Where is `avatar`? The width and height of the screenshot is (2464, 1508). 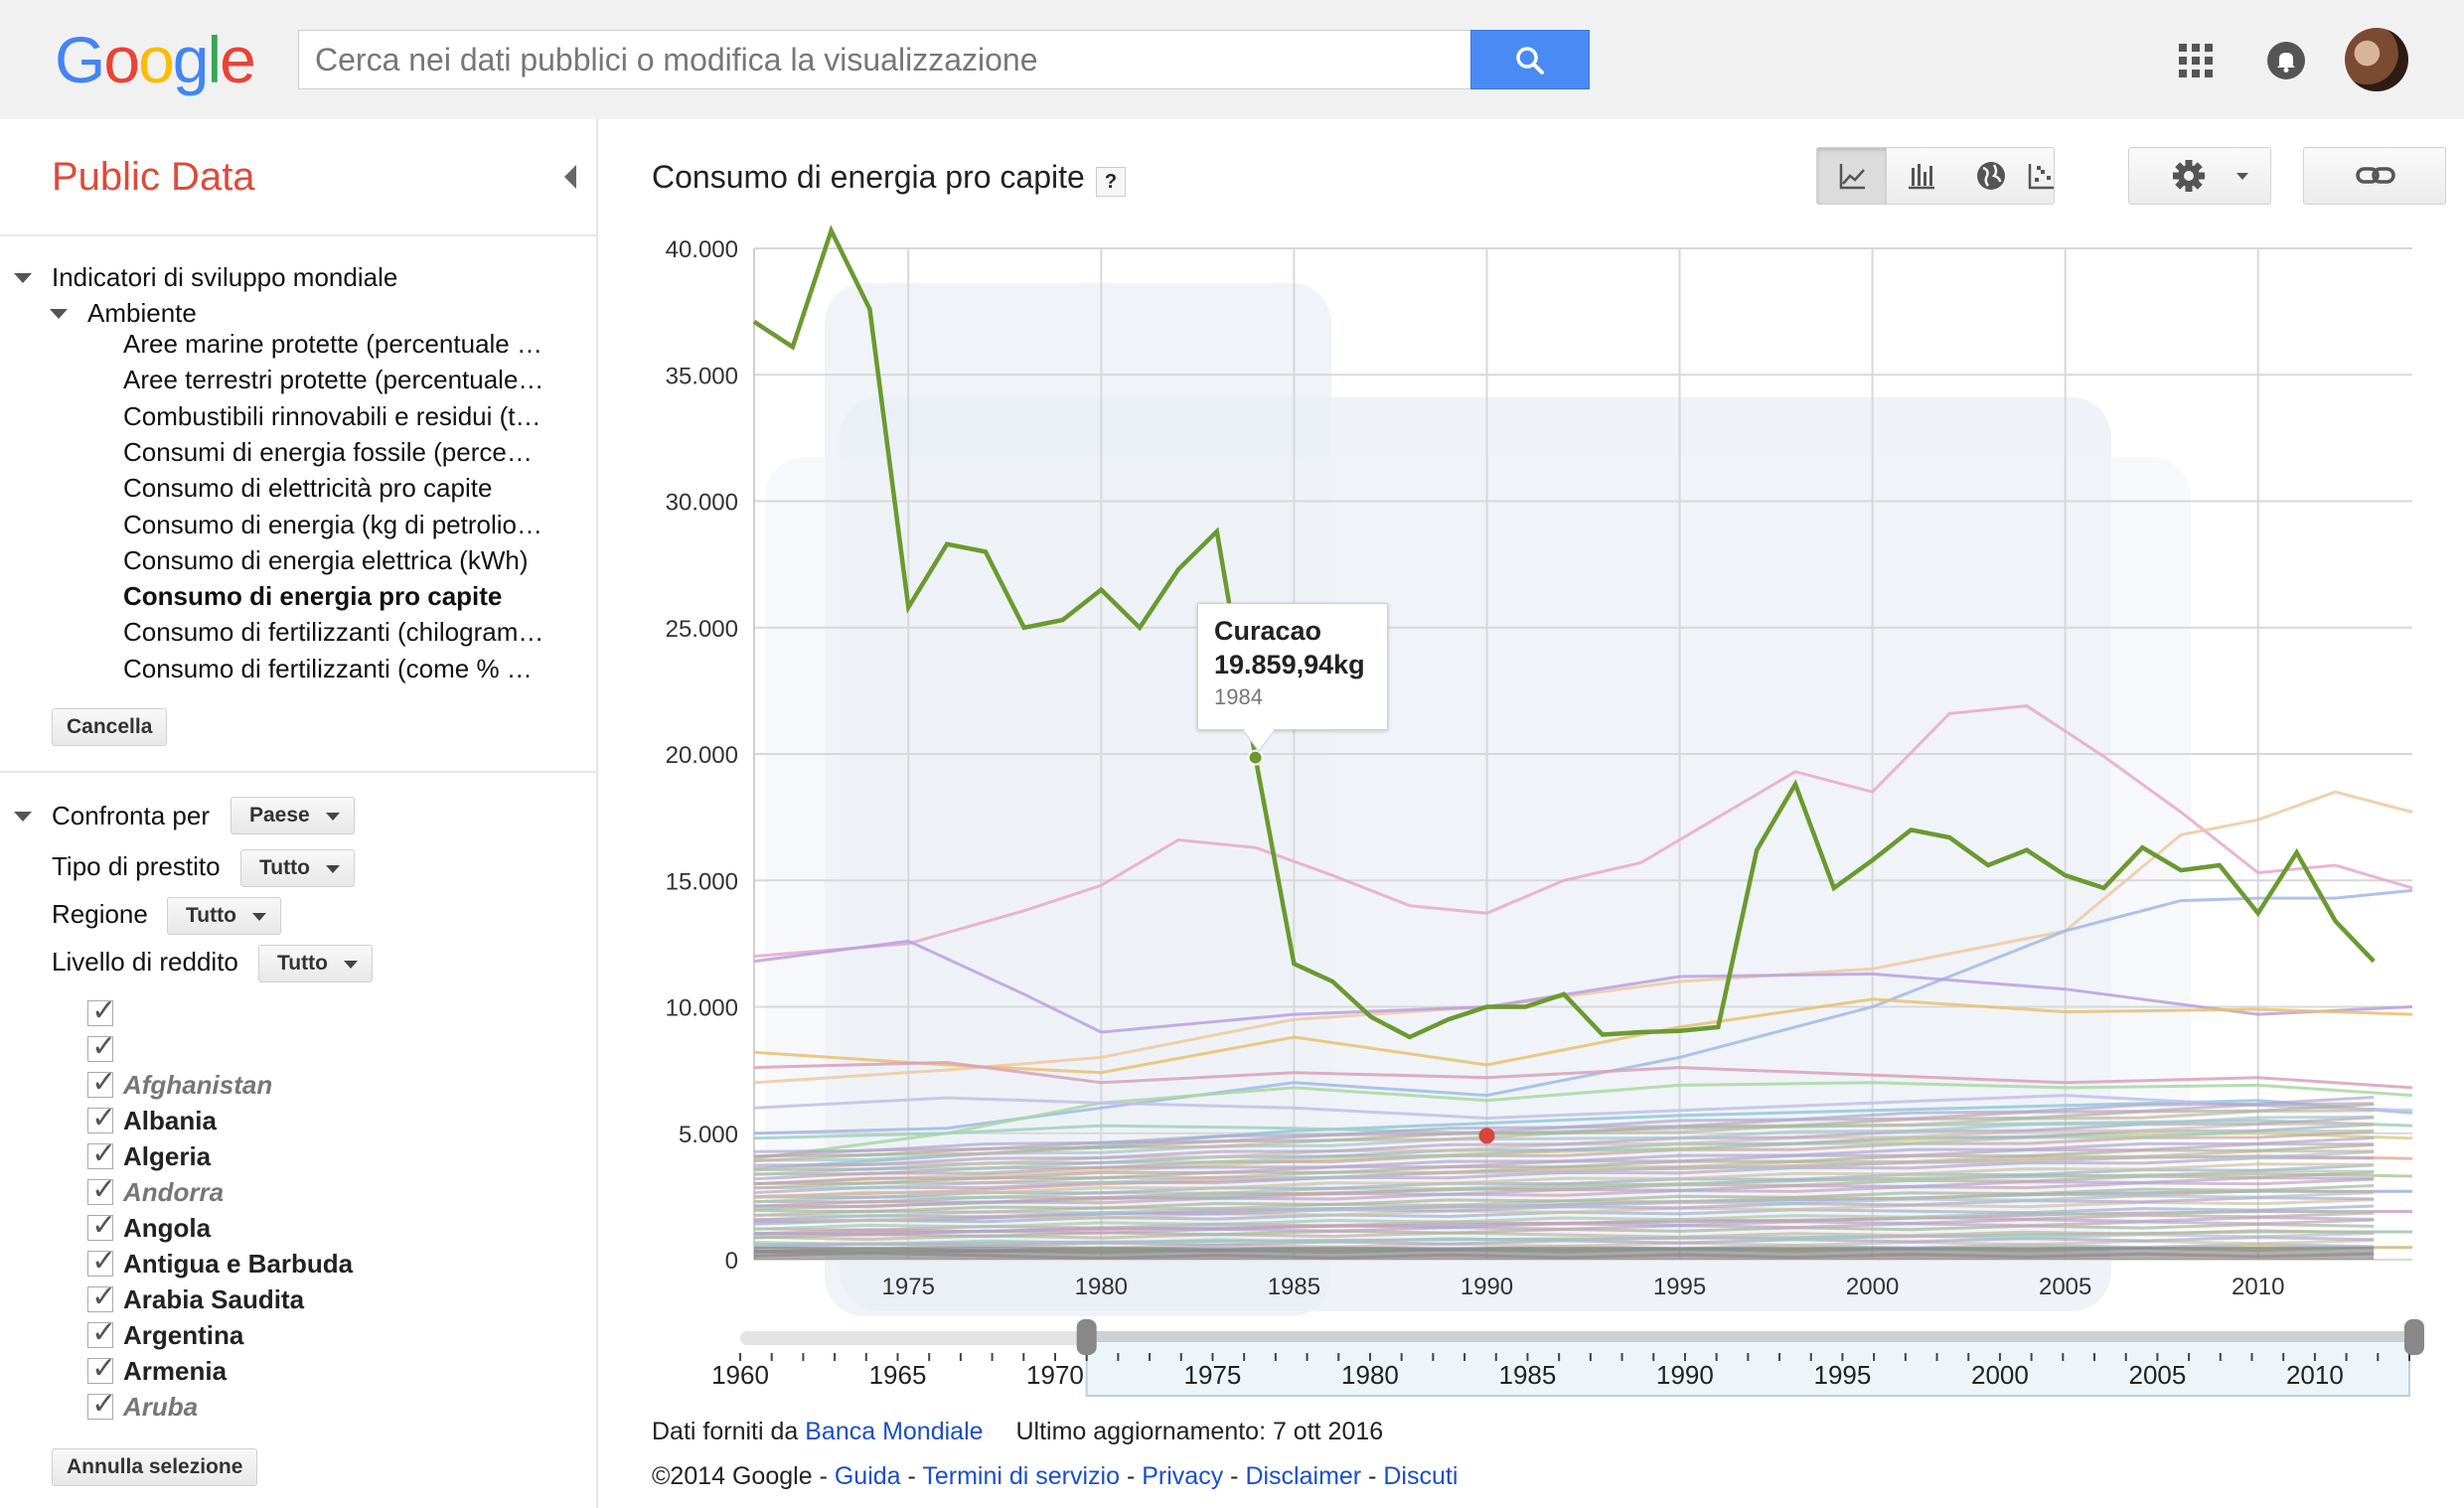 avatar is located at coordinates (2377, 59).